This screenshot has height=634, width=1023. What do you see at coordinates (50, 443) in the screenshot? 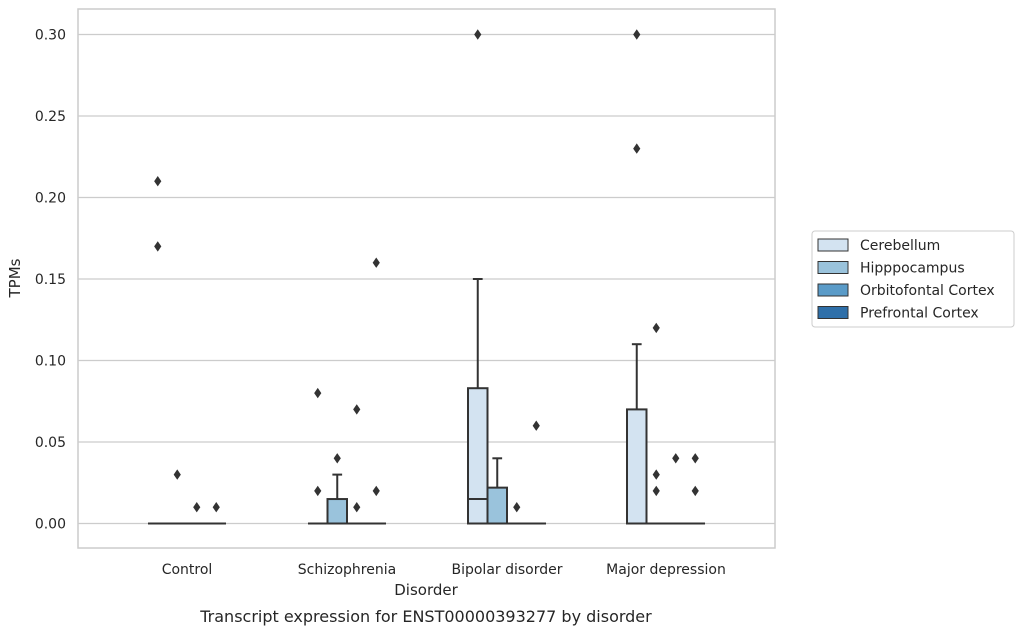
I see `y-tick-label: 0.05` at bounding box center [50, 443].